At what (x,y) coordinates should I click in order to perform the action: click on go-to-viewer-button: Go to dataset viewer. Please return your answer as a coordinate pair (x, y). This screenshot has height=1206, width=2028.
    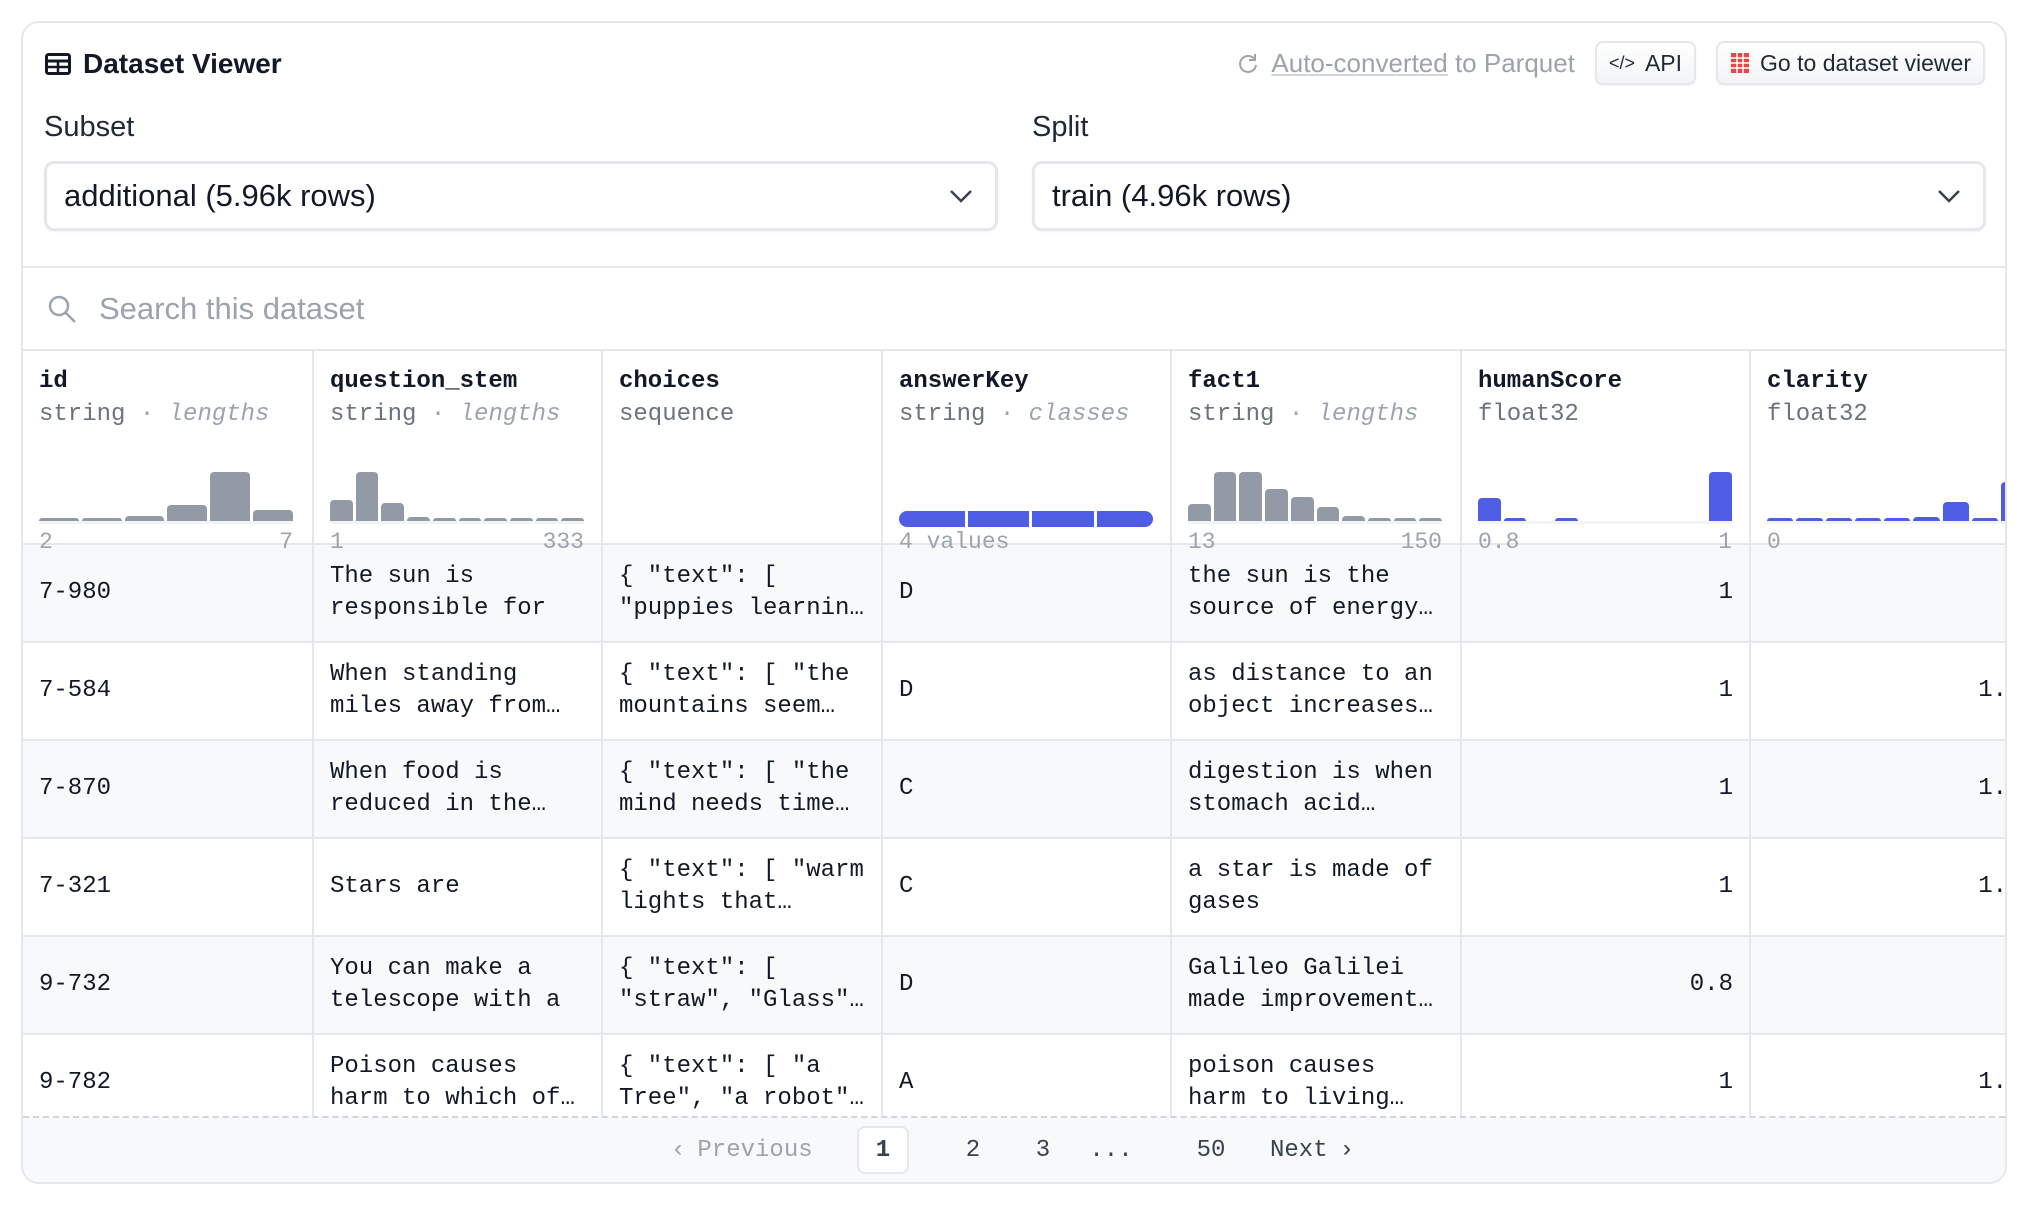
    Looking at the image, I should click on (1850, 63).